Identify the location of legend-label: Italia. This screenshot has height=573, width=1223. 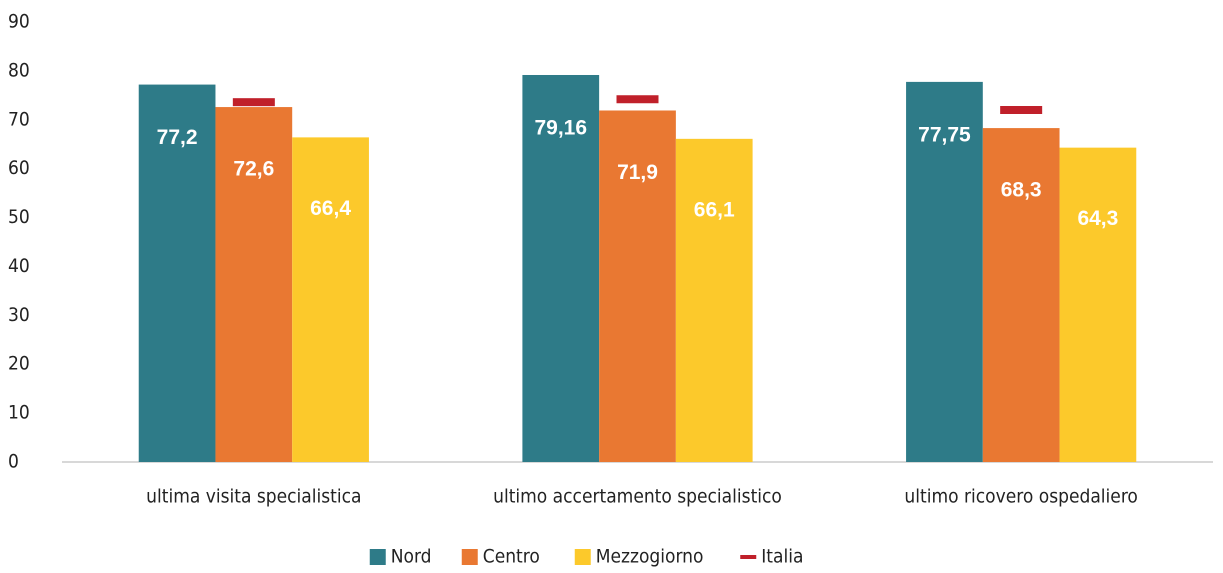
(782, 557).